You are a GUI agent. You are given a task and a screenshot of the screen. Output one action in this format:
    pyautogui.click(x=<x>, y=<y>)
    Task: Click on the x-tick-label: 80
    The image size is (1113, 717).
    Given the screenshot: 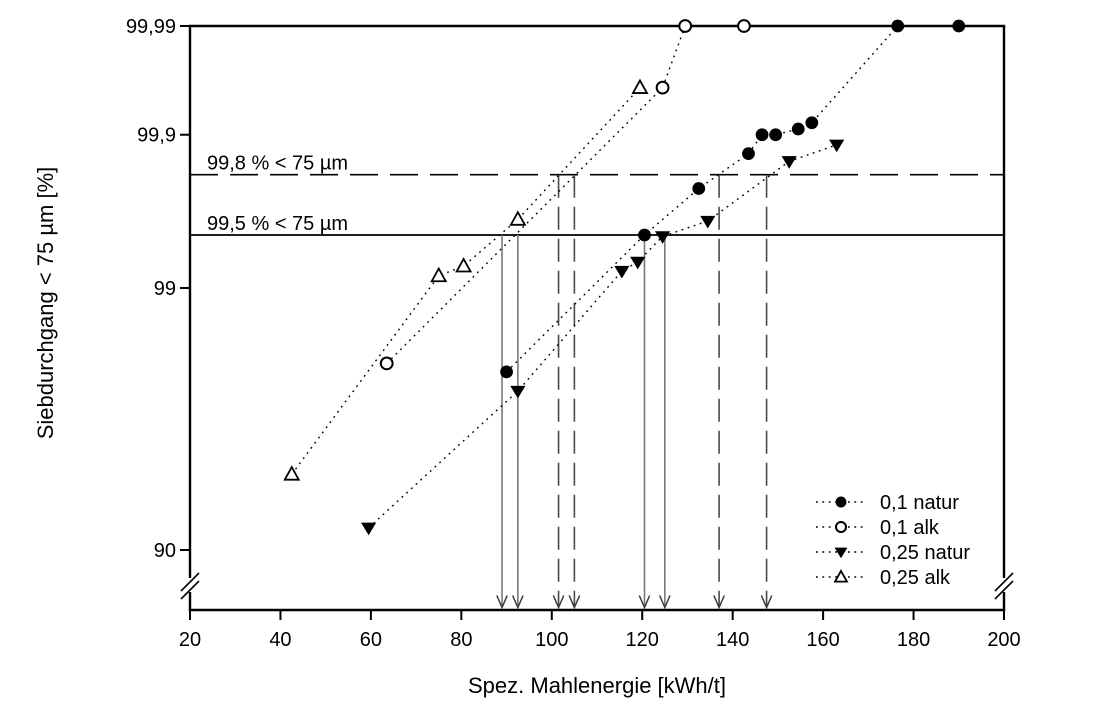 What is the action you would take?
    pyautogui.click(x=461, y=640)
    